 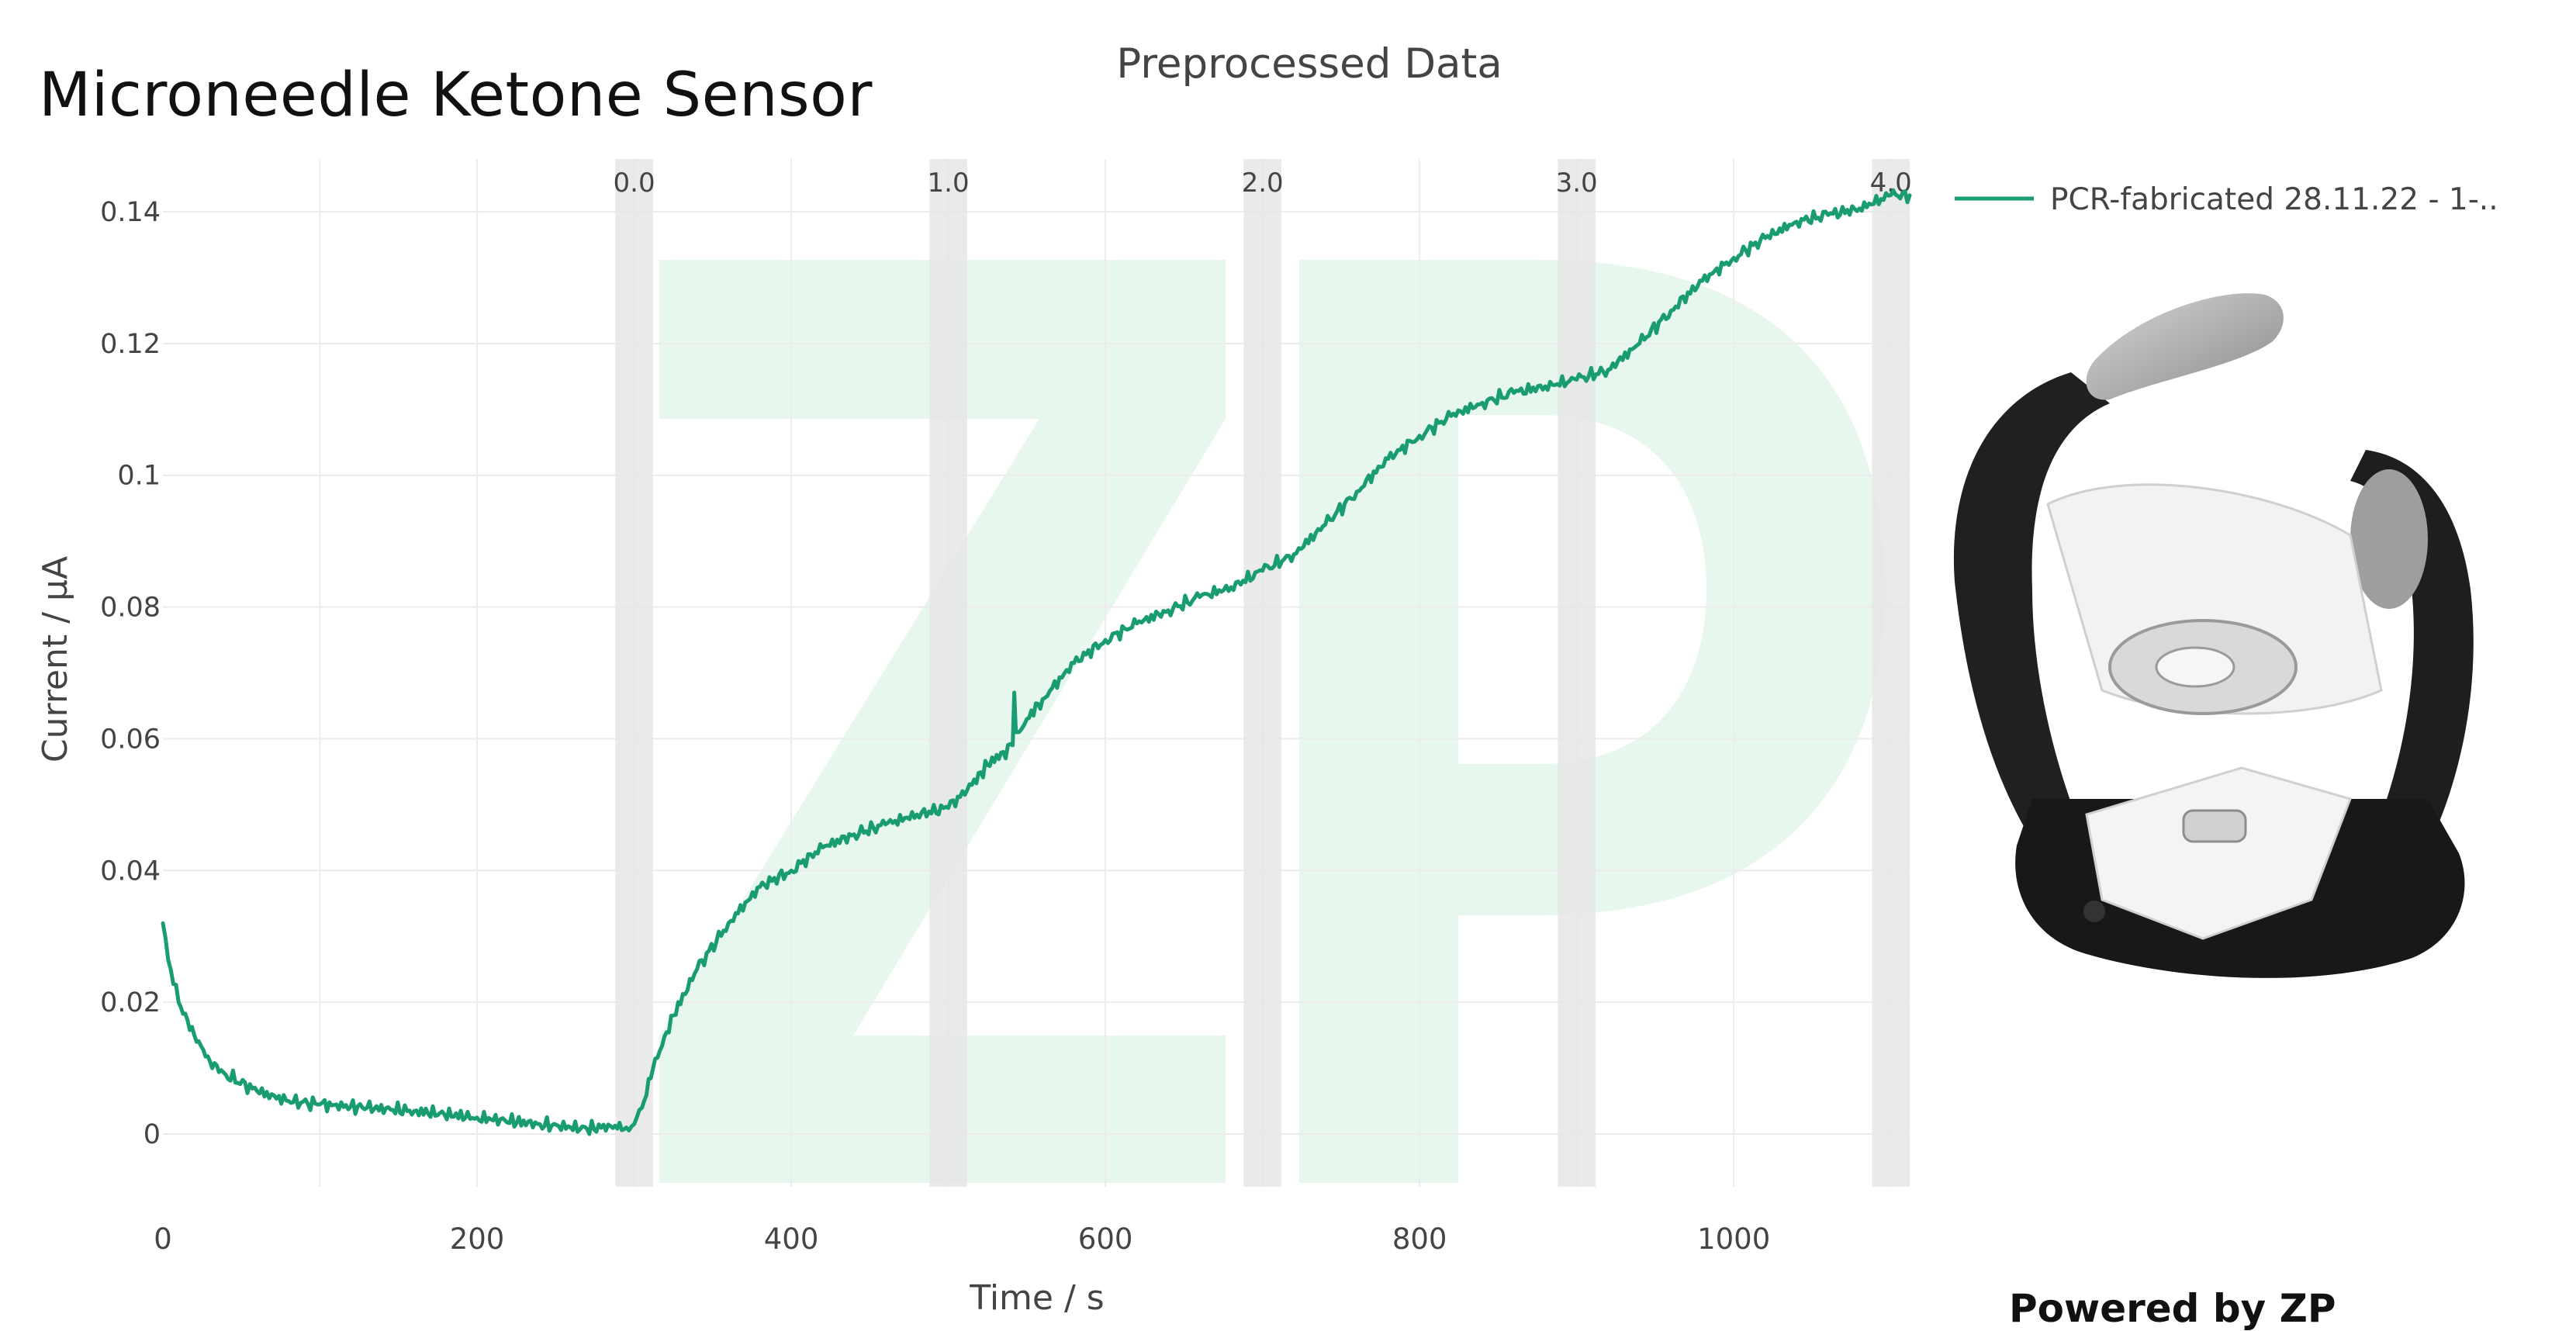 What do you see at coordinates (634, 183) in the screenshot?
I see `band-label: 0.0` at bounding box center [634, 183].